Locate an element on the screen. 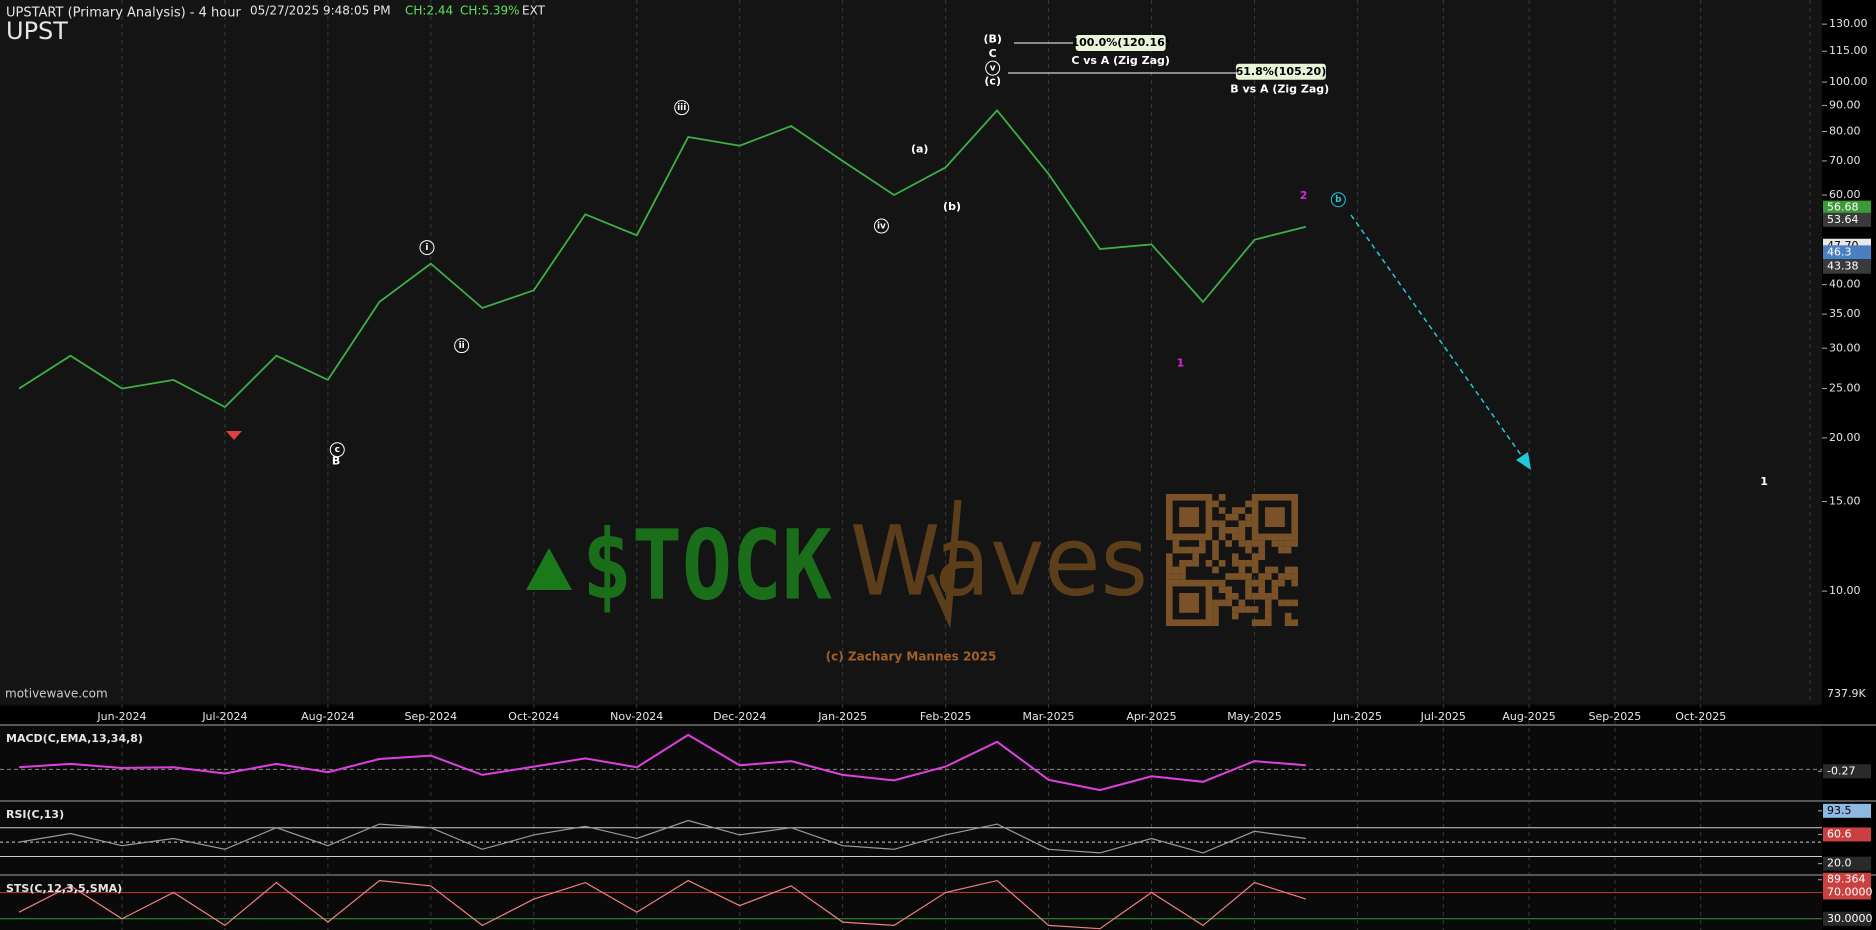 The image size is (1876, 930). qr-code is located at coordinates (1232, 559).